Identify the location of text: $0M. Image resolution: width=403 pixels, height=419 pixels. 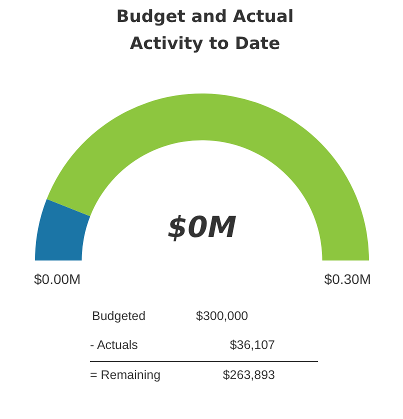
(202, 227).